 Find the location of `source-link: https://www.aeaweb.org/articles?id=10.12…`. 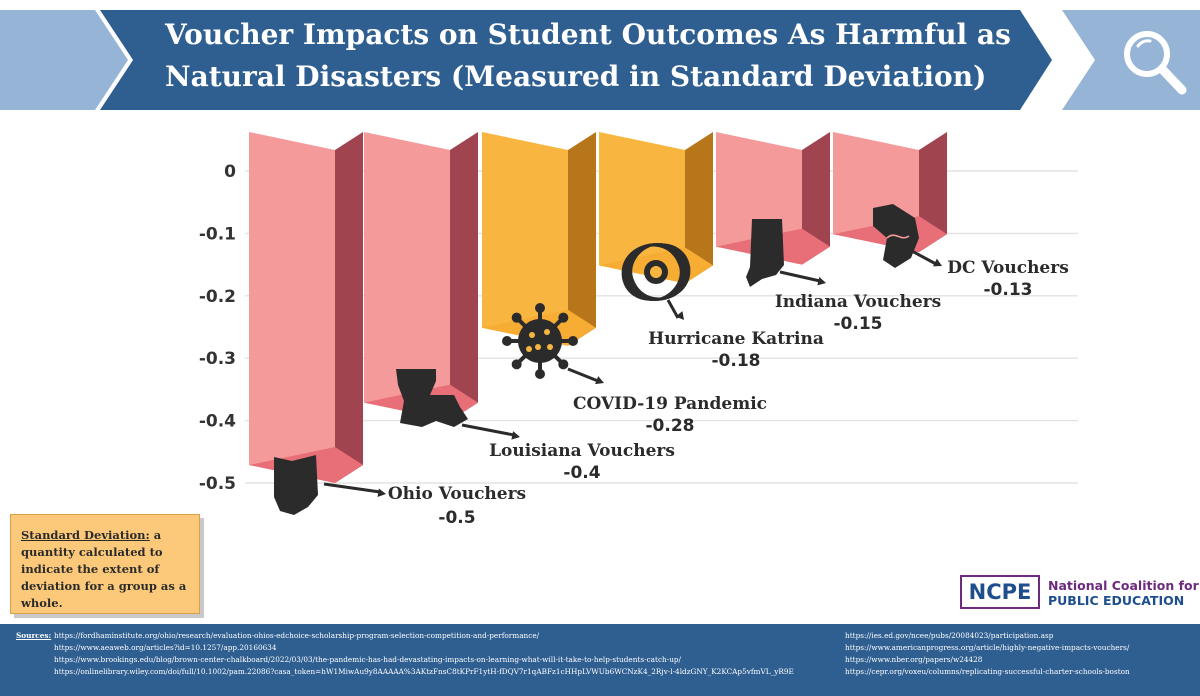

source-link: https://www.aeaweb.org/articles?id=10.12… is located at coordinates (165, 647).